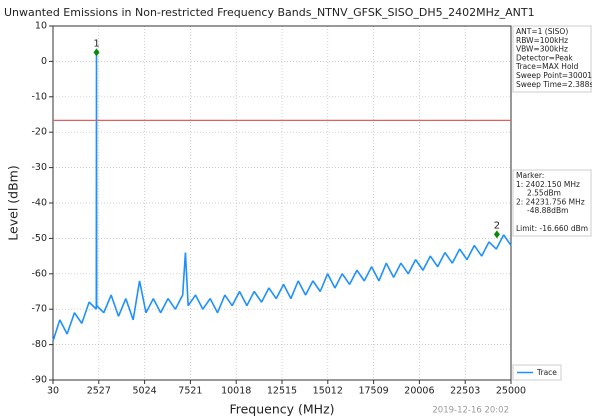 The height and width of the screenshot is (419, 592). What do you see at coordinates (547, 66) in the screenshot?
I see `settings-text: Trace=MAX Hold` at bounding box center [547, 66].